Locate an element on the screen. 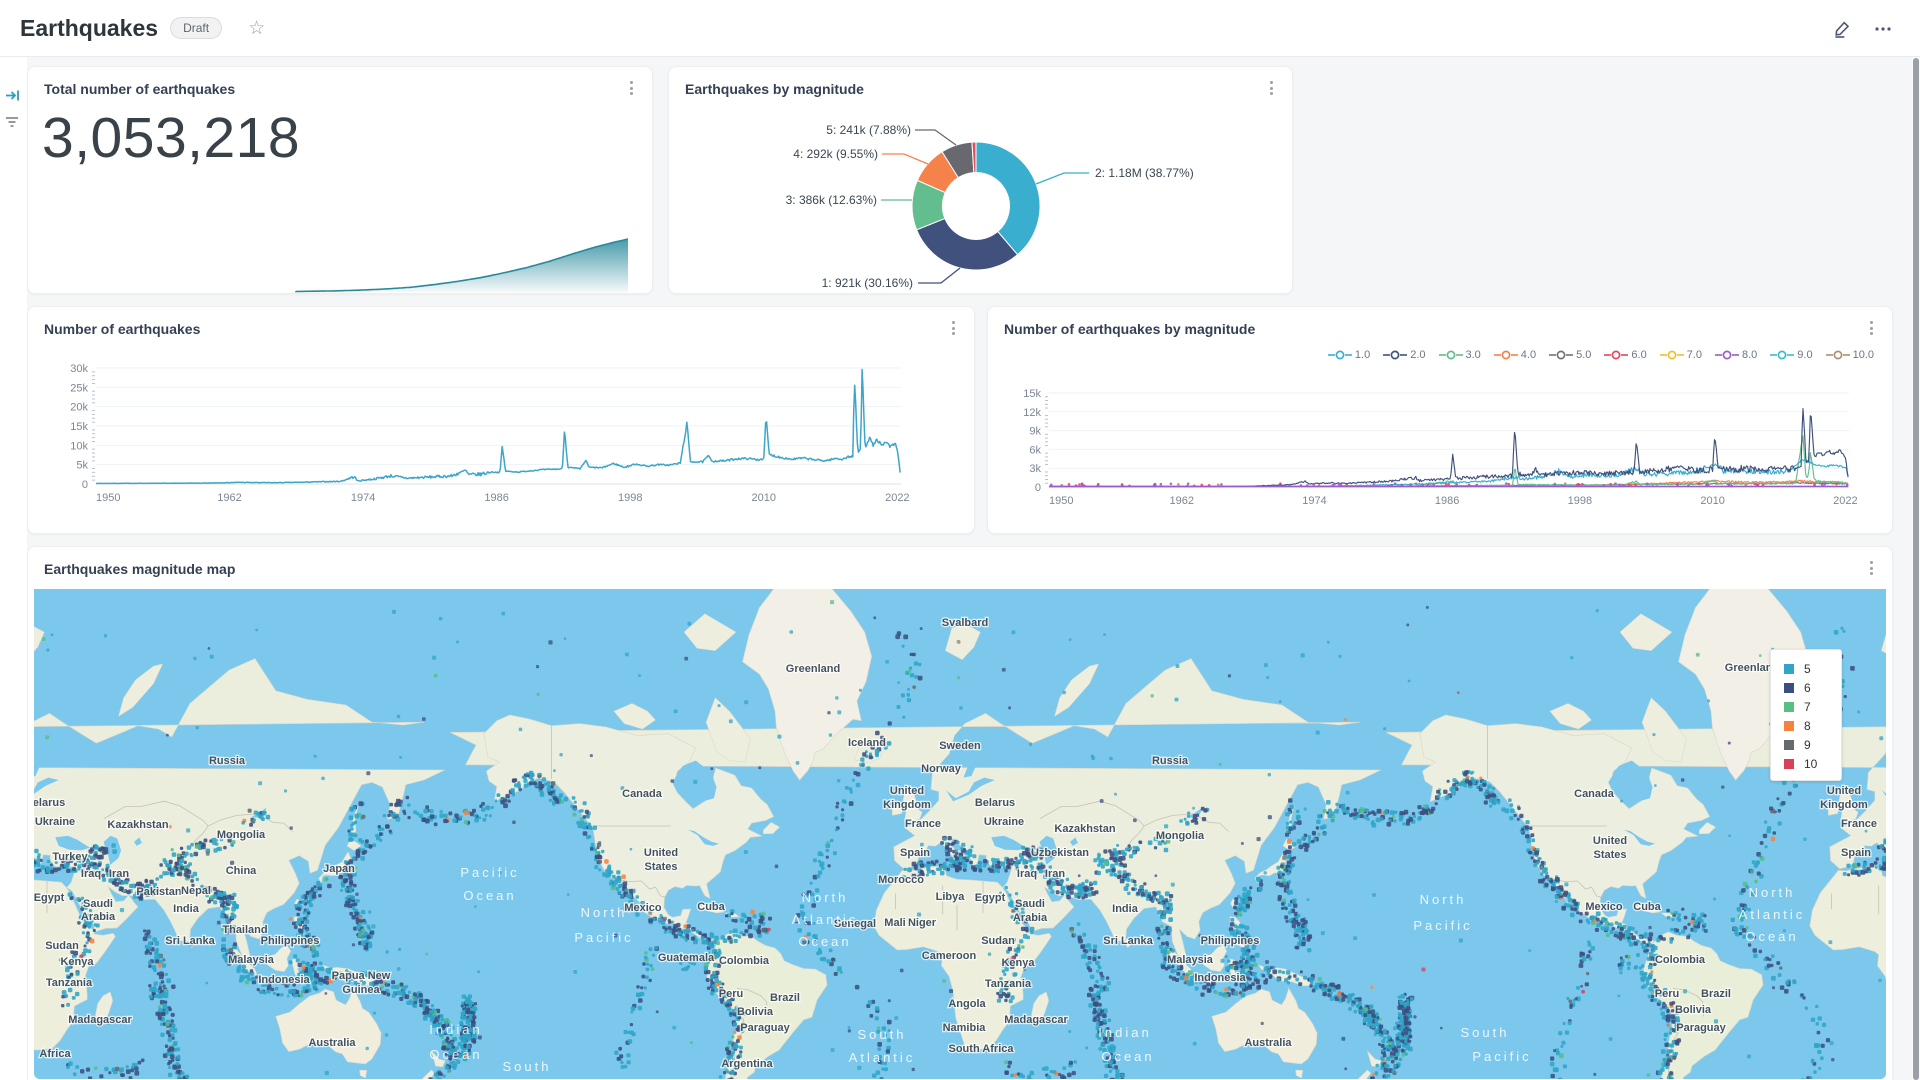 The width and height of the screenshot is (1920, 1080). scrollbar-thumb is located at coordinates (1916, 569).